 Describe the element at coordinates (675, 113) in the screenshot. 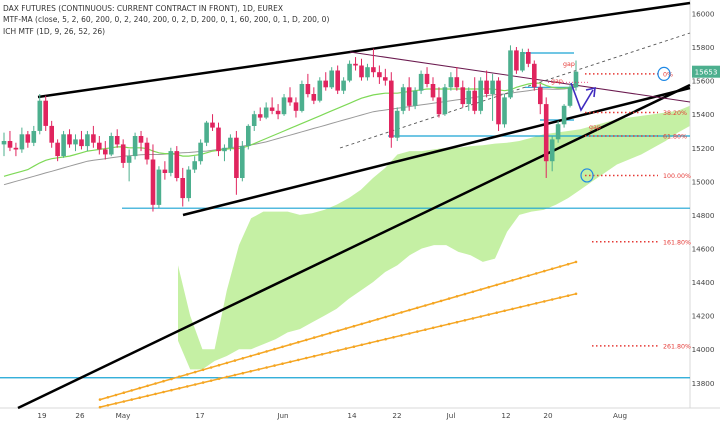

I see `fib-level-label: 38.20%` at that location.